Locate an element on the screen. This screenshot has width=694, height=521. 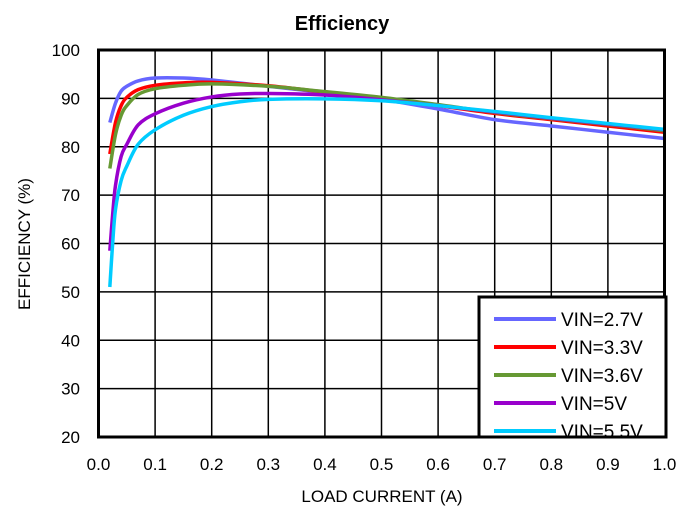
y-axis-label: EFFICIENCY (%) is located at coordinates (24, 244).